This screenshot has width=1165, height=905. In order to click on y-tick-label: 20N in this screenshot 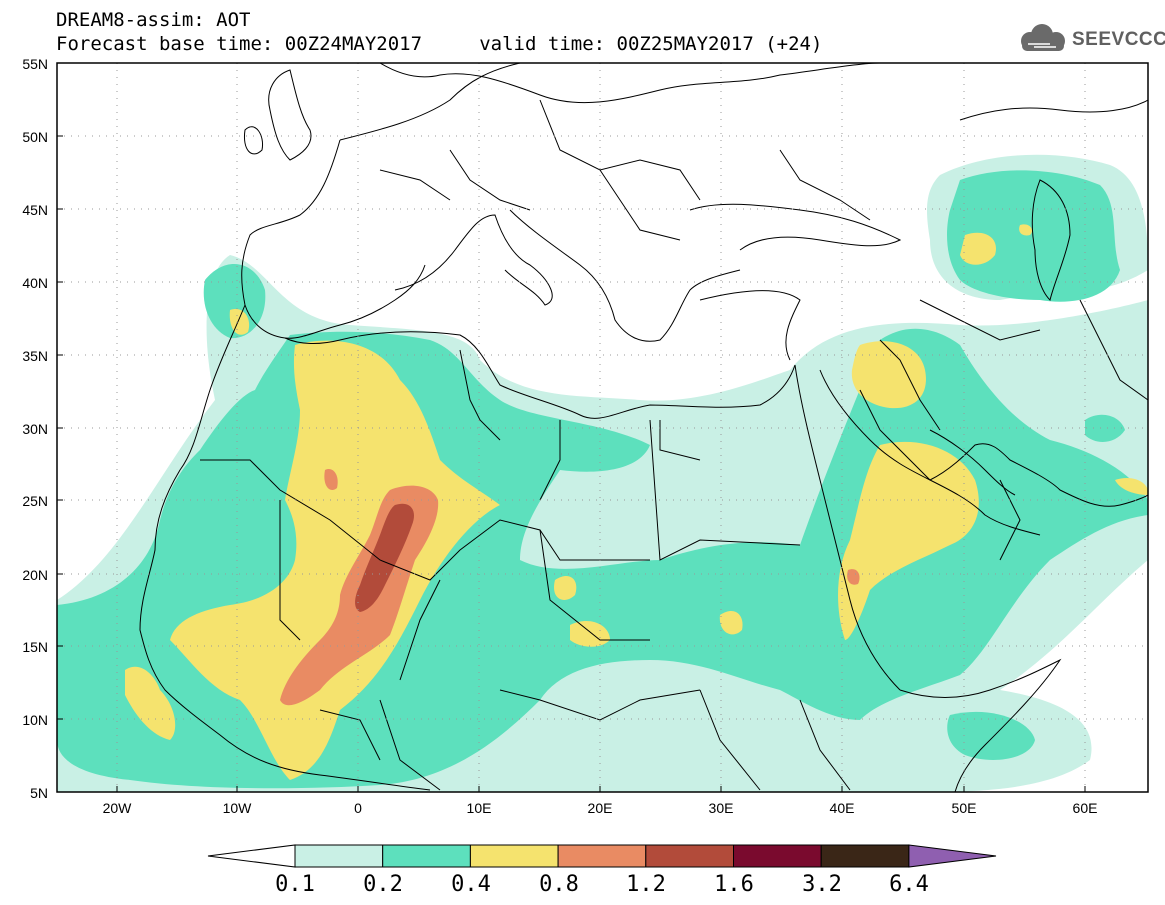, I will do `click(35, 575)`.